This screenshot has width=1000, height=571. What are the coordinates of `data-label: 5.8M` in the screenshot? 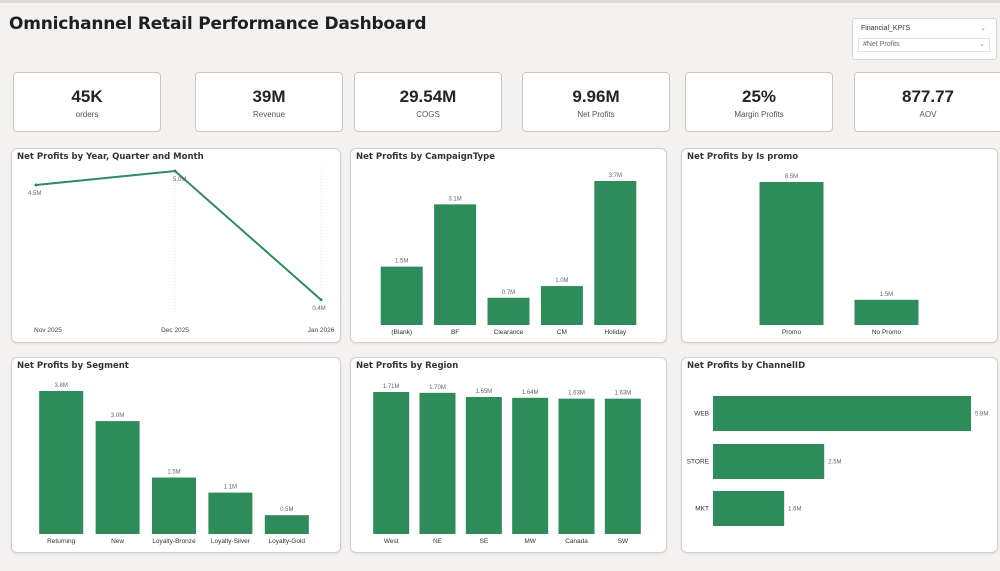 It's located at (981, 415).